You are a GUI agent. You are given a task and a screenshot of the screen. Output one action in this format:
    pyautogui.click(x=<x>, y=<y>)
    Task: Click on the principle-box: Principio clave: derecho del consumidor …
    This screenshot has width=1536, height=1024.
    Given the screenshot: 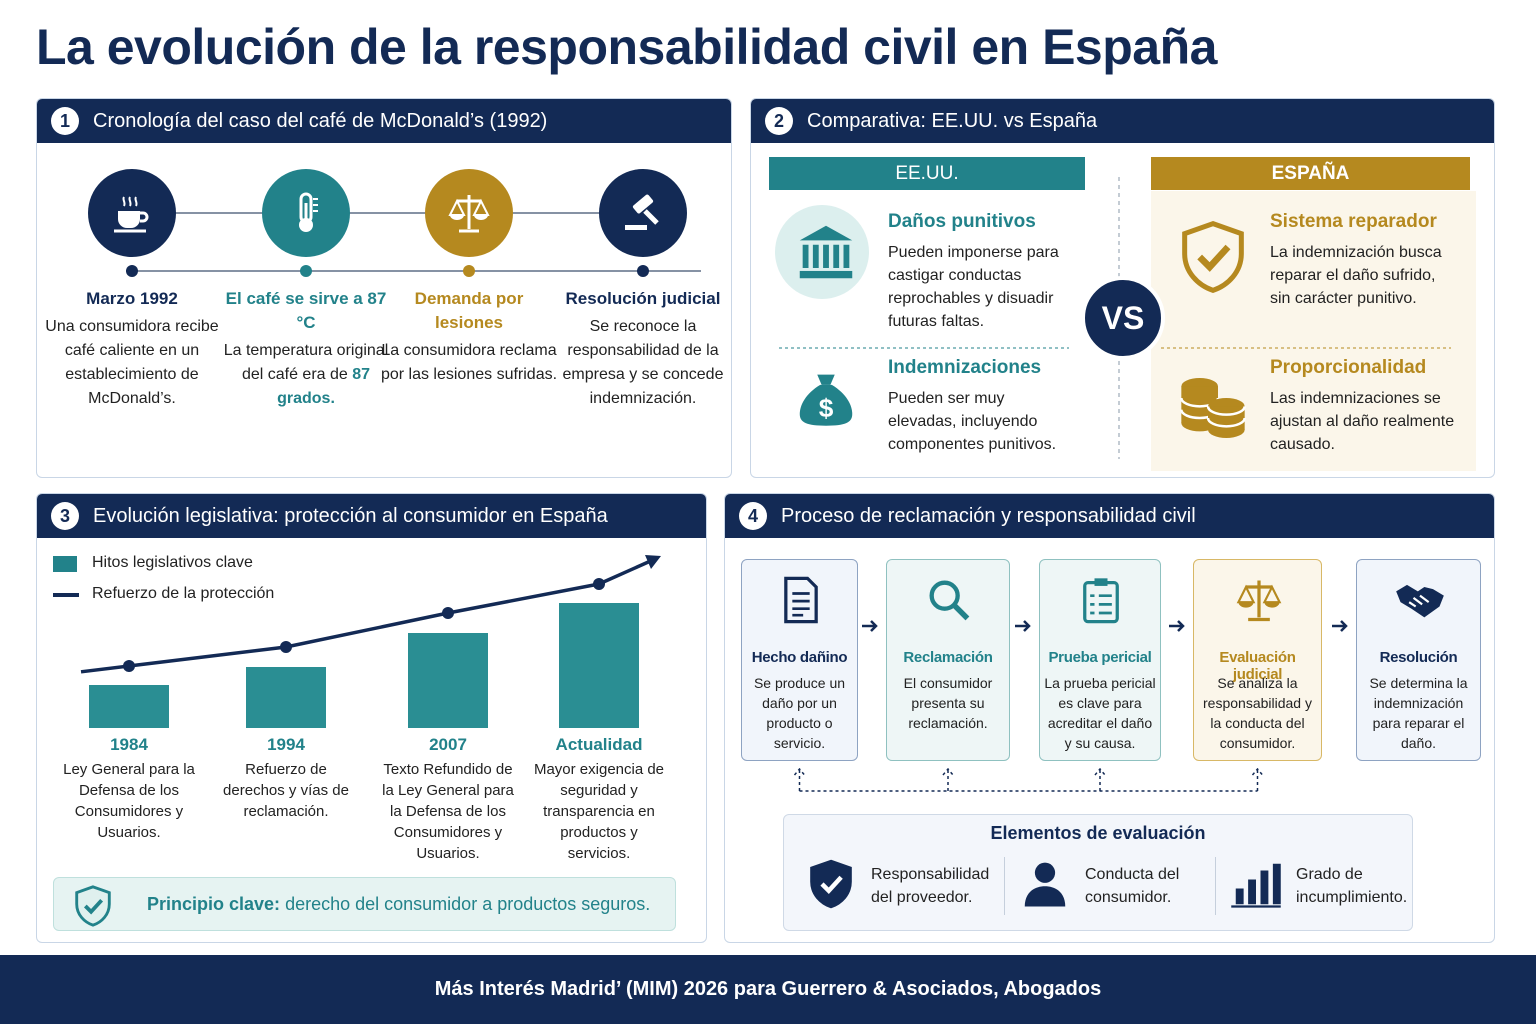 What is the action you would take?
    pyautogui.click(x=364, y=904)
    